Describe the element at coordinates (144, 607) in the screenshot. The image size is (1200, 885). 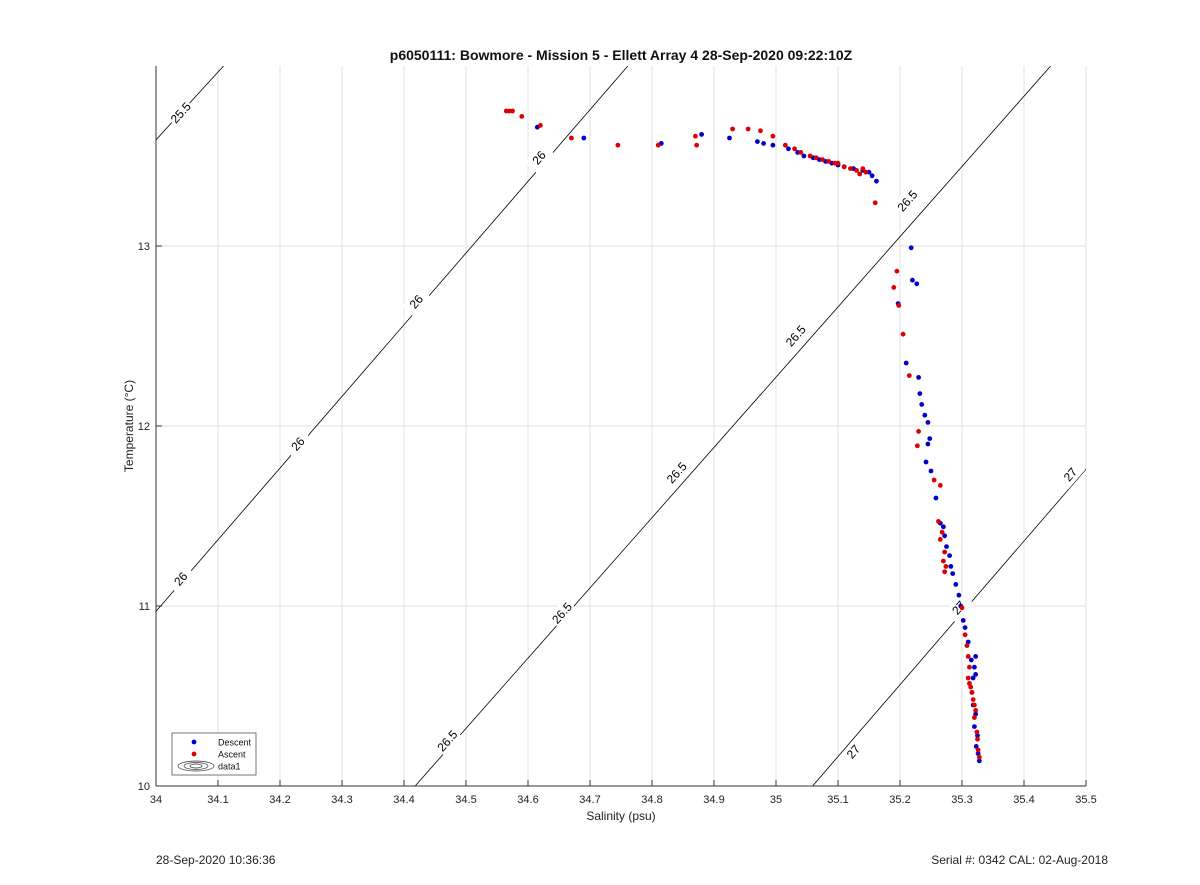
I see `y-tick-label: 11` at that location.